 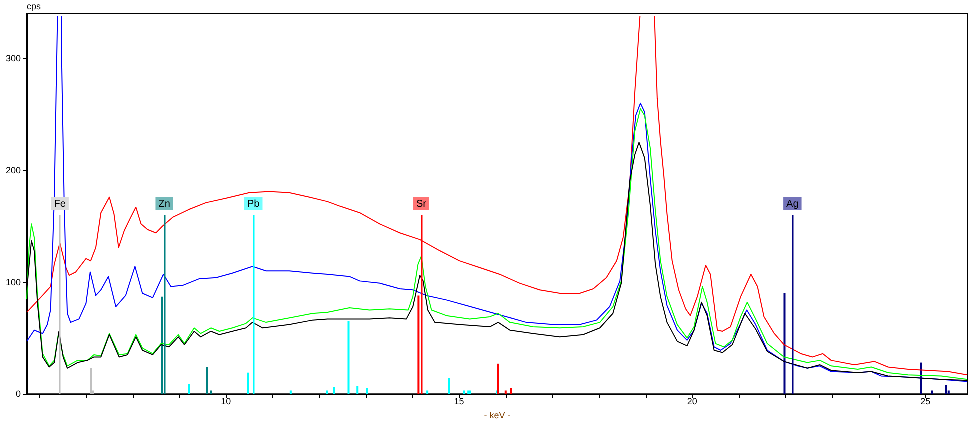 What do you see at coordinates (34, 7) in the screenshot?
I see `y-axis-title: cps` at bounding box center [34, 7].